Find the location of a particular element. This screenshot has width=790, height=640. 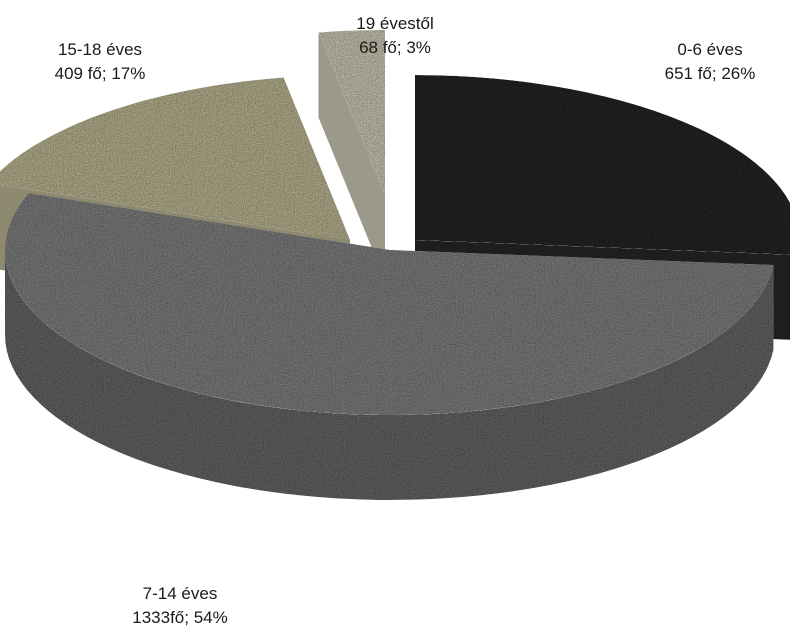

slice-category-0-6: 0-6 éves is located at coordinates (710, 49).